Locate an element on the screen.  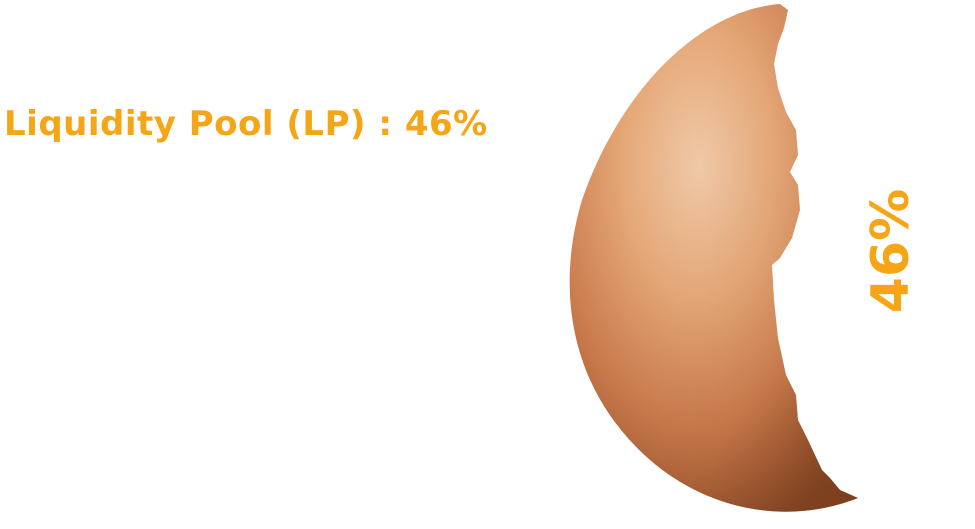
percentage-rotated-label: 46% is located at coordinates (891, 251).